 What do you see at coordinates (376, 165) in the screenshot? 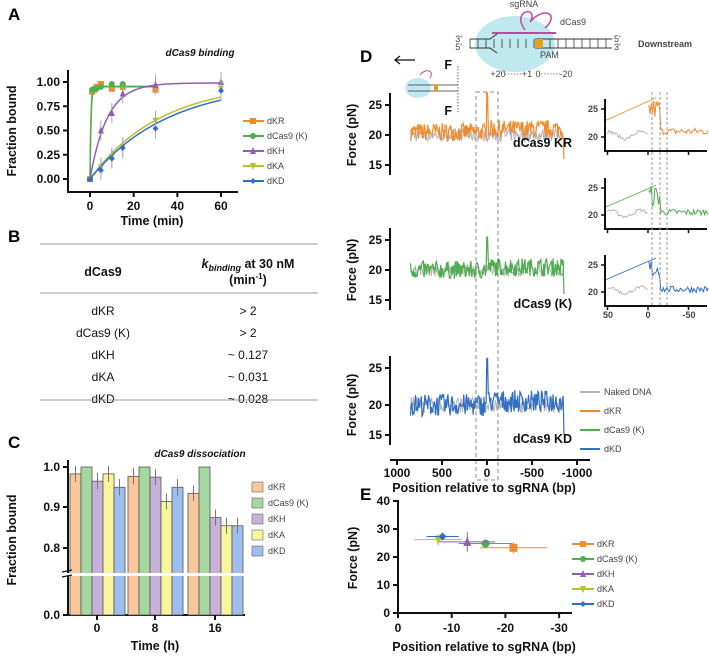
I see `y-tick-label: 15` at bounding box center [376, 165].